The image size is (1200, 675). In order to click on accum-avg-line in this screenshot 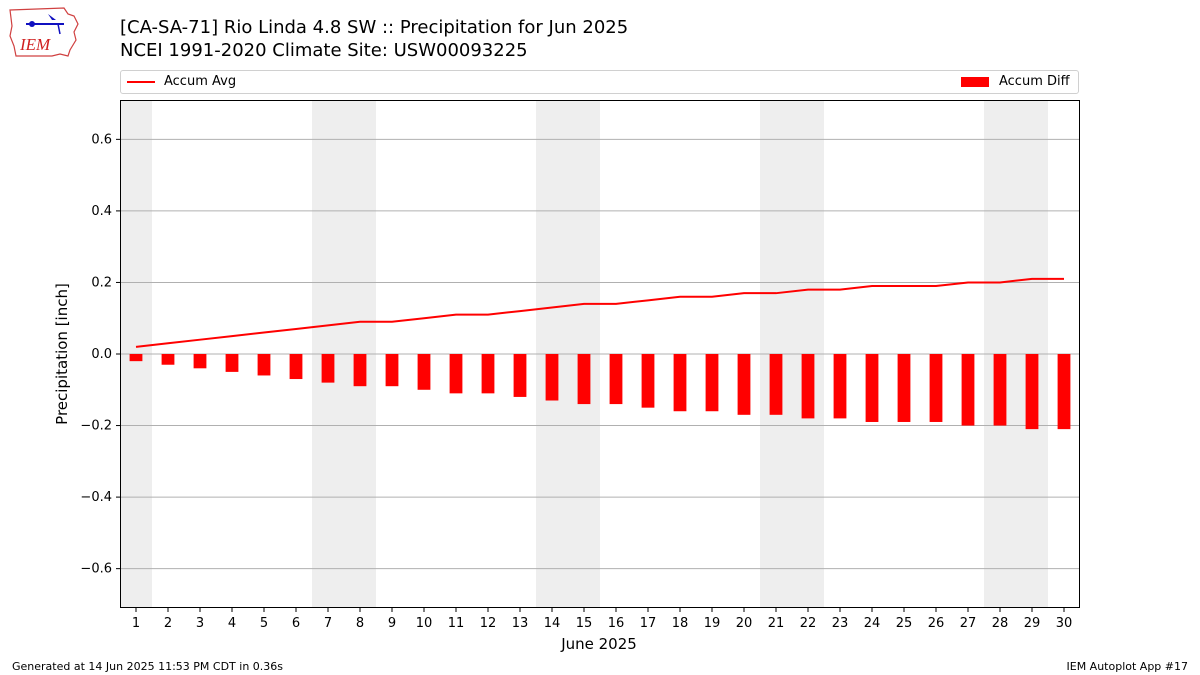, I will do `click(599, 312)`.